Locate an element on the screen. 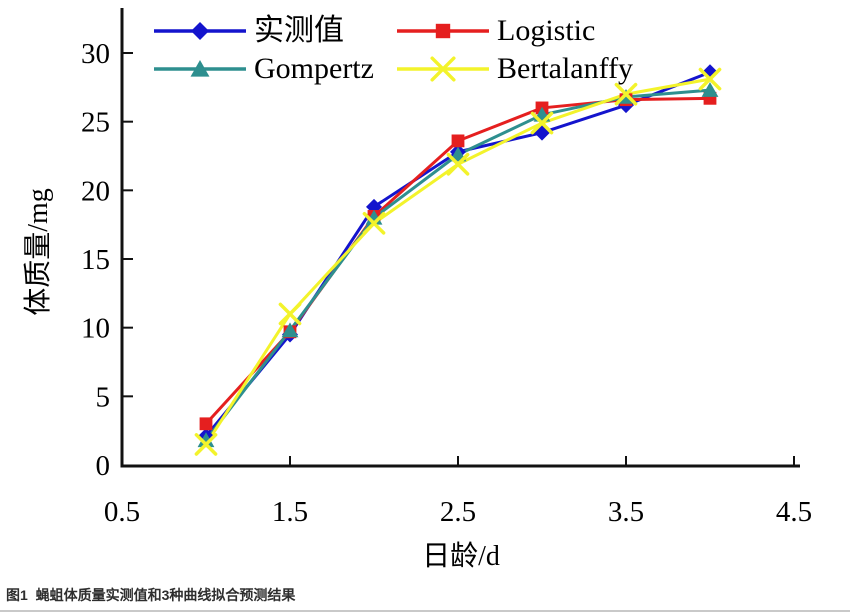  y-tick-label: 5 is located at coordinates (103, 397).